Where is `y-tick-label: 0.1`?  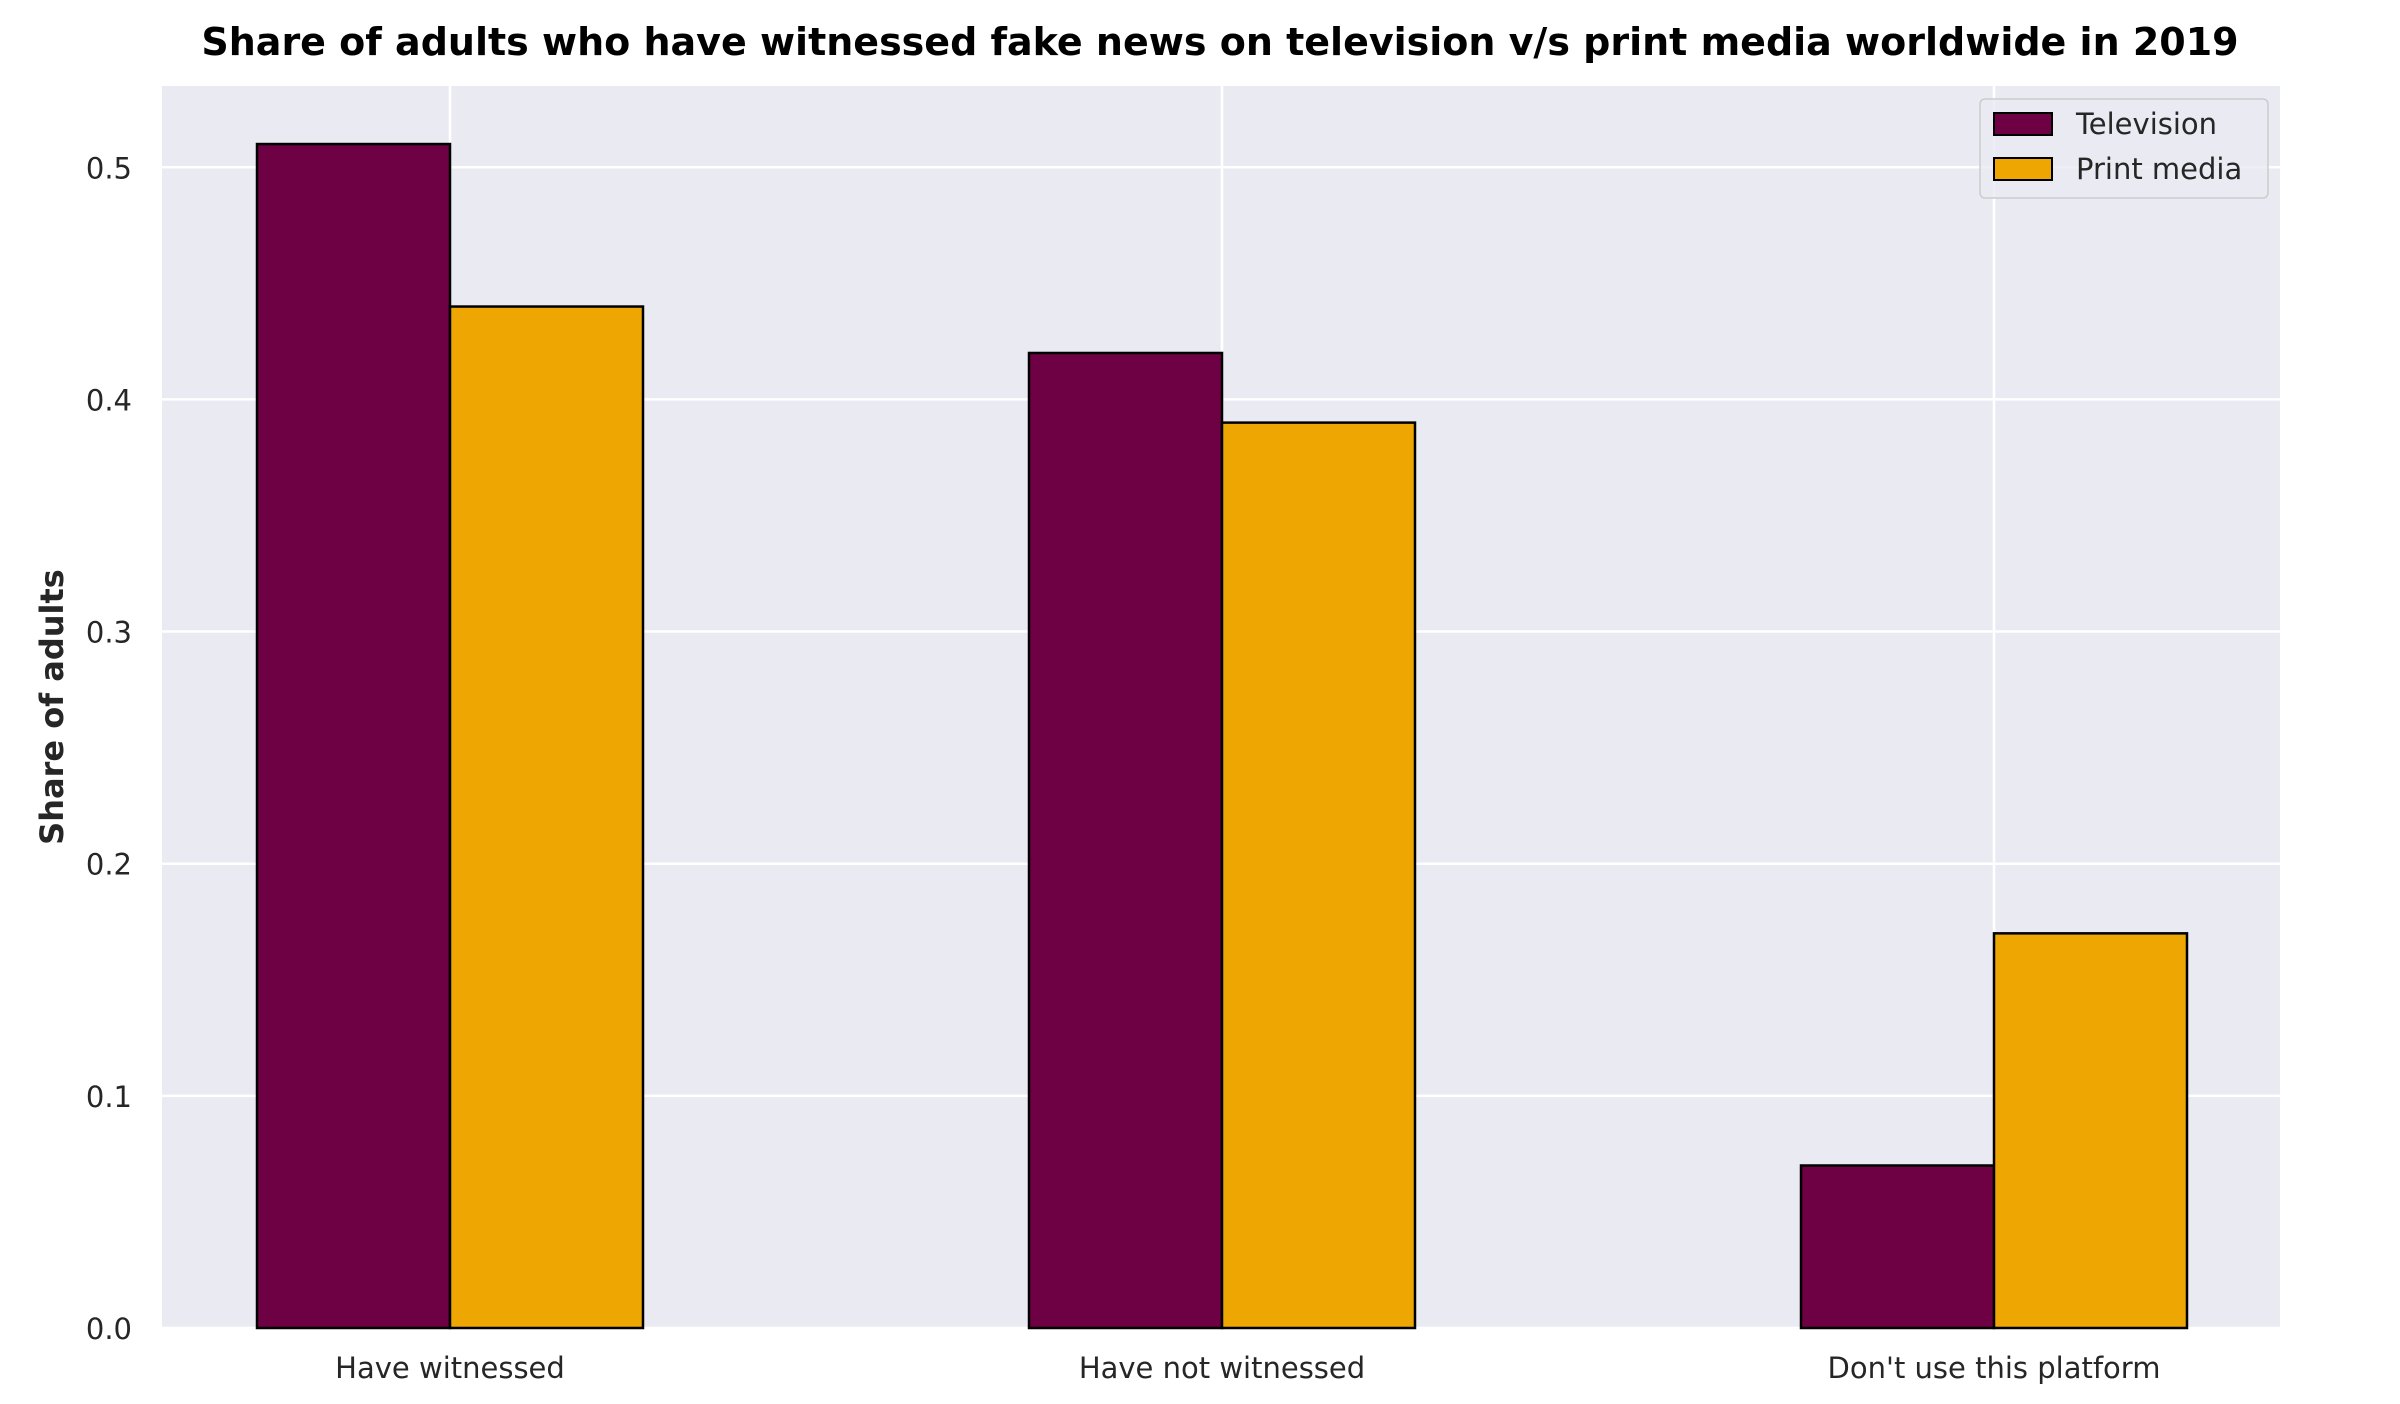 y-tick-label: 0.1 is located at coordinates (109, 1097).